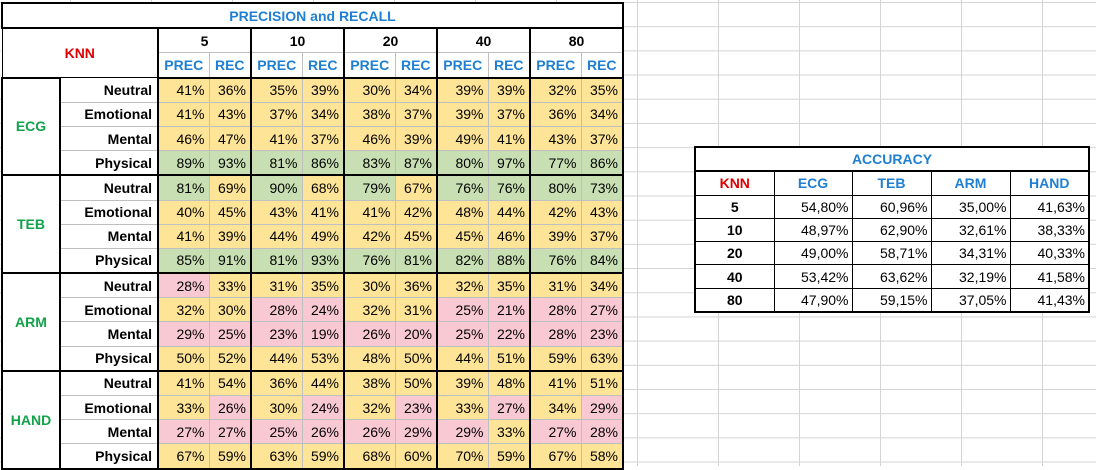 The height and width of the screenshot is (470, 1096). Describe the element at coordinates (276, 383) in the screenshot. I see `prec-value-cell: 36%` at that location.